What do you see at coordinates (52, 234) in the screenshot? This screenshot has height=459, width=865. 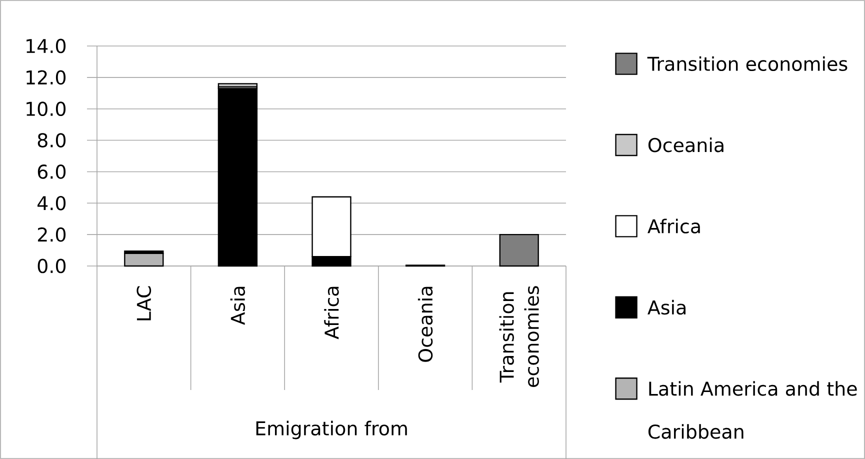 I see `y-tick-label: 2.0` at bounding box center [52, 234].